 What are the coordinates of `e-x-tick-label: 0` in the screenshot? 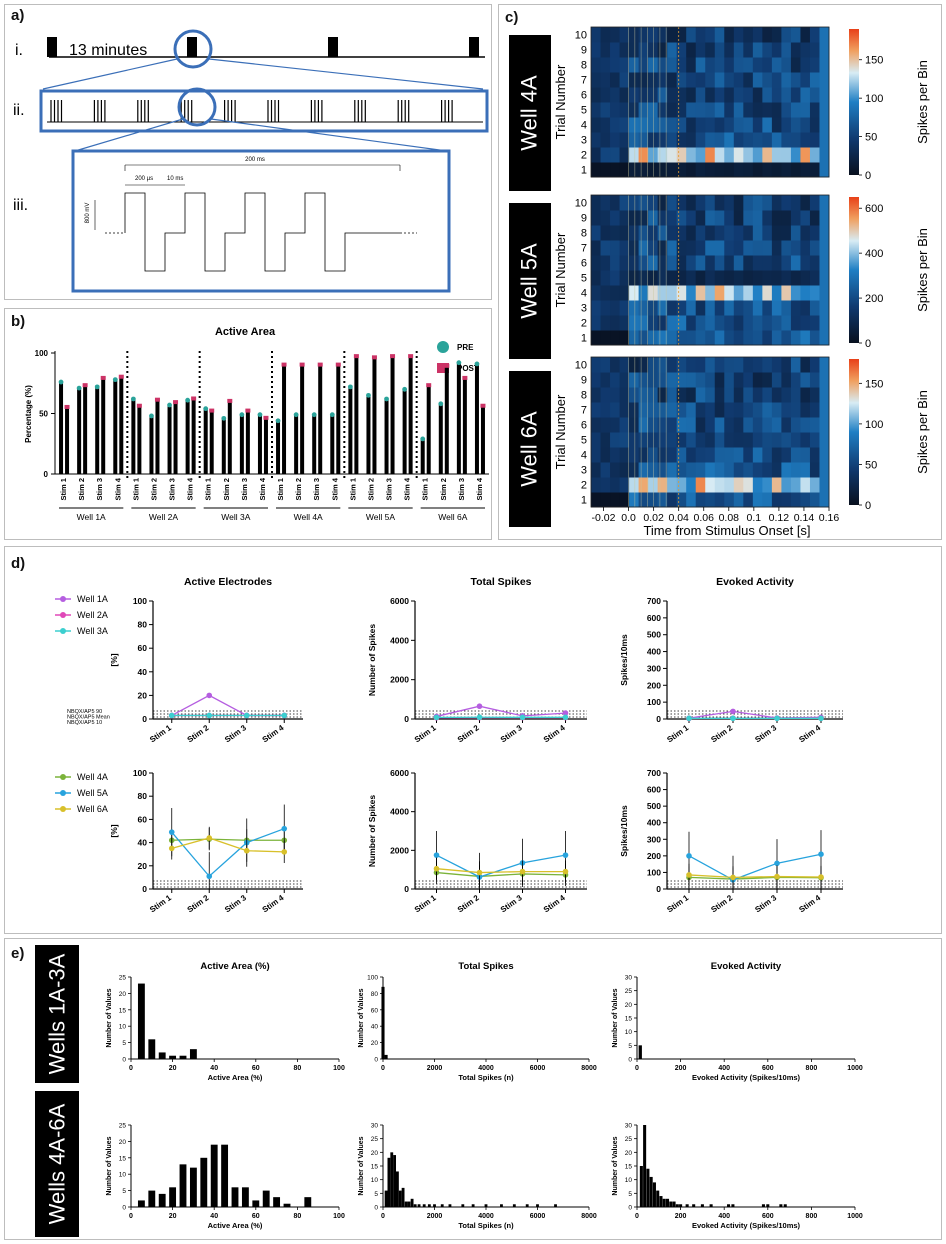 It's located at (637, 1216).